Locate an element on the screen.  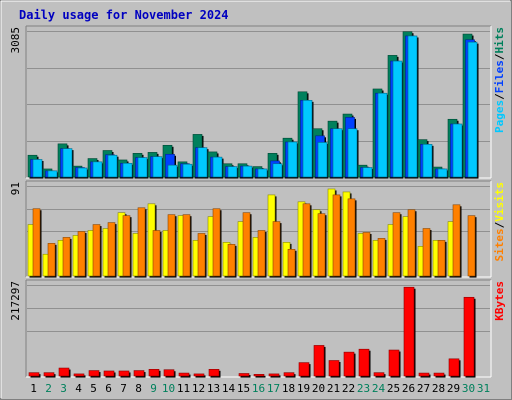
x-tick-label-day-2: 2 is located at coordinates (48, 388).